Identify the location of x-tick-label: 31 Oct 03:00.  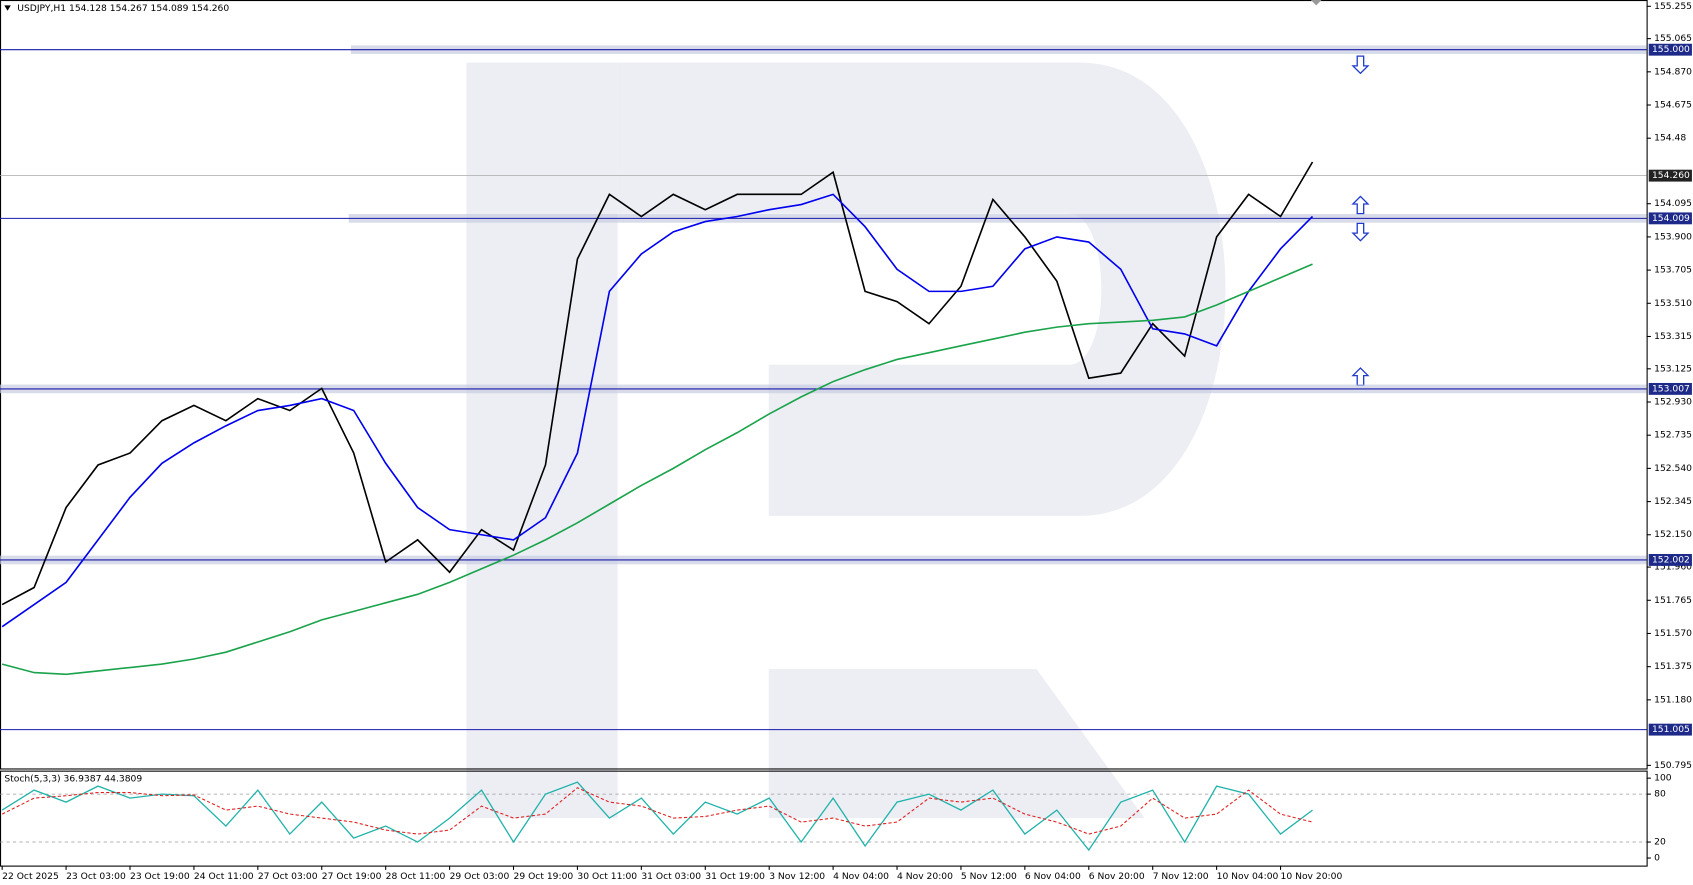
(671, 876).